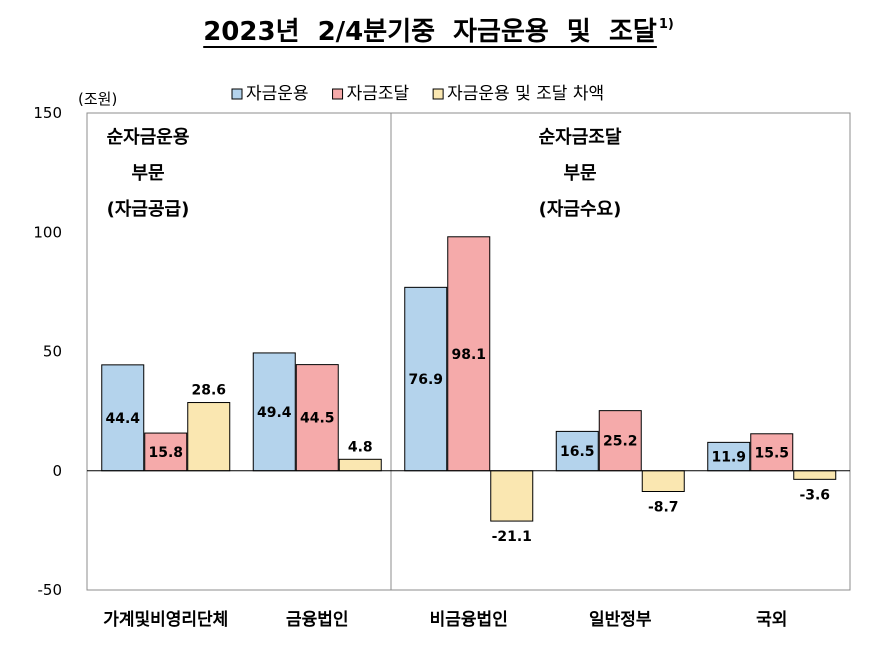 The image size is (875, 652). I want to click on data-label: 98.1, so click(468, 355).